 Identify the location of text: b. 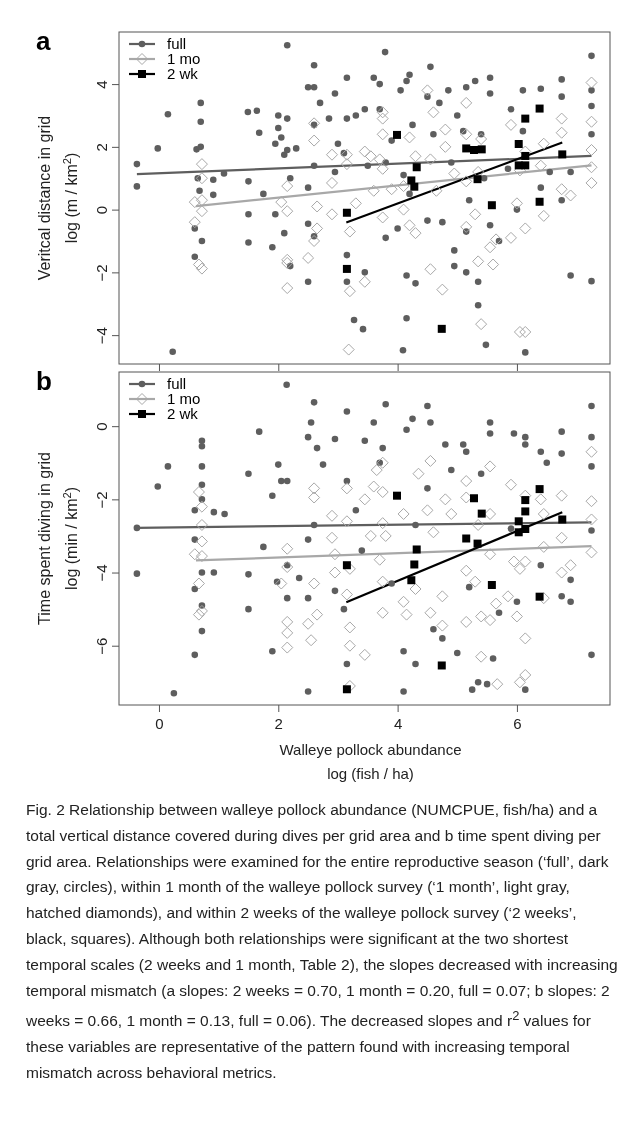
(44, 381).